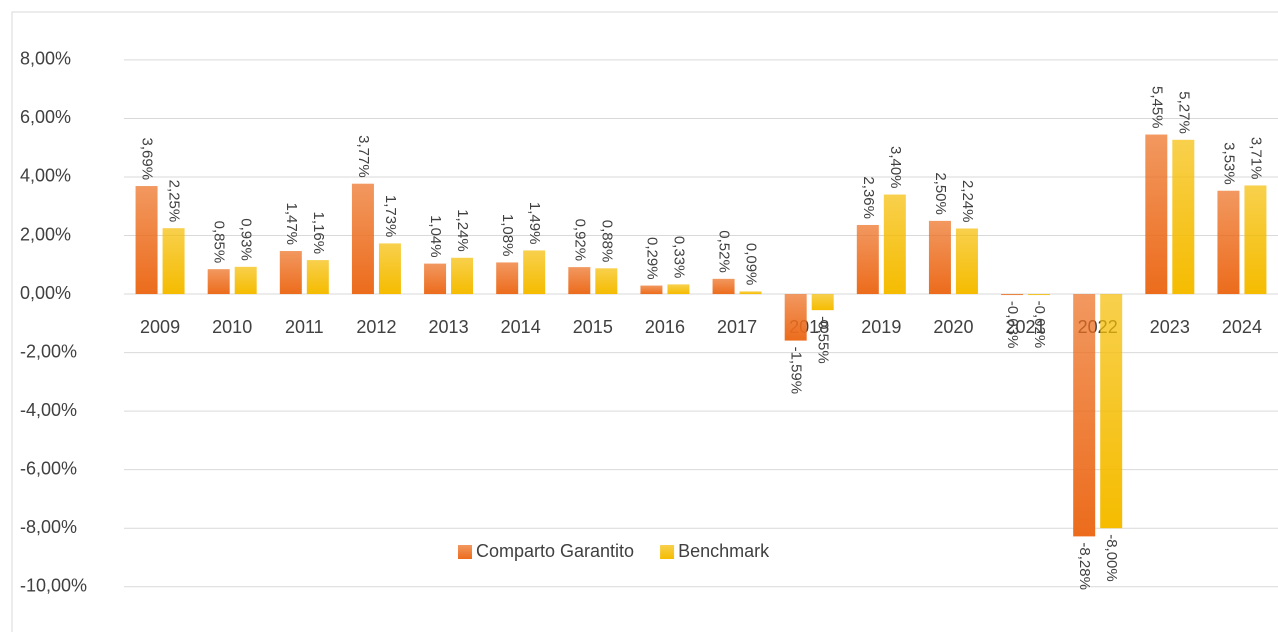 Image resolution: width=1278 pixels, height=632 pixels. I want to click on value-label: 0,33%, so click(678, 257).